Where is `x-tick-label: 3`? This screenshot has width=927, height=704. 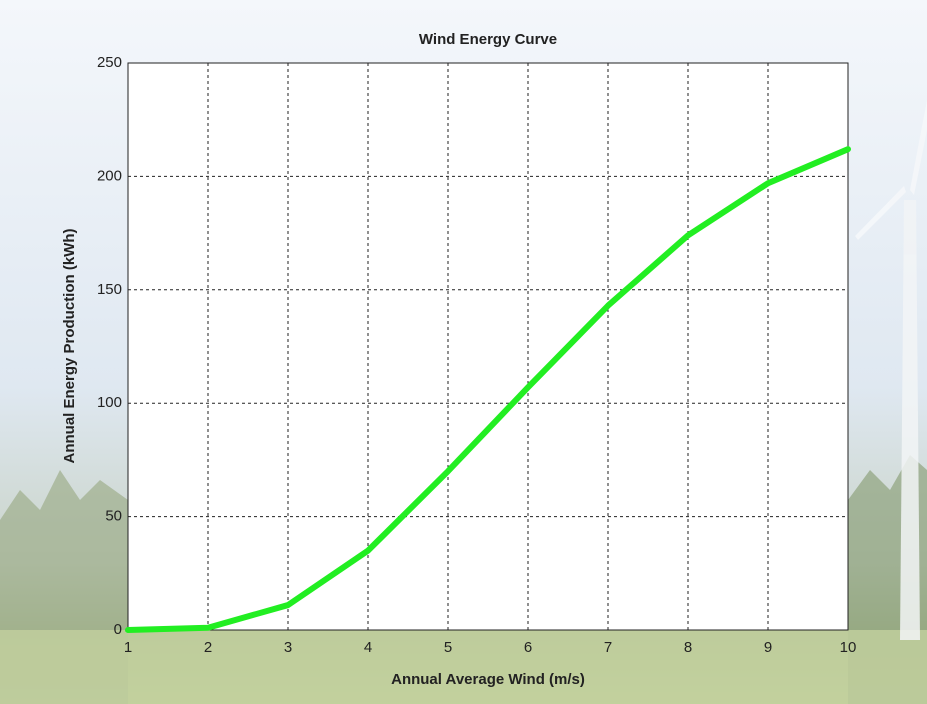
x-tick-label: 3 is located at coordinates (288, 647).